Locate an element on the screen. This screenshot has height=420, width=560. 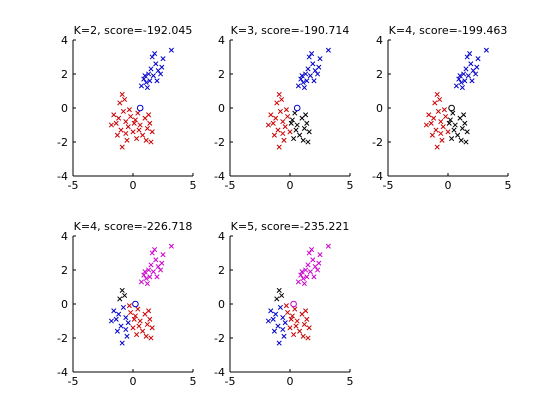
chart-title: K=3, score=-190.714 is located at coordinates (290, 30).